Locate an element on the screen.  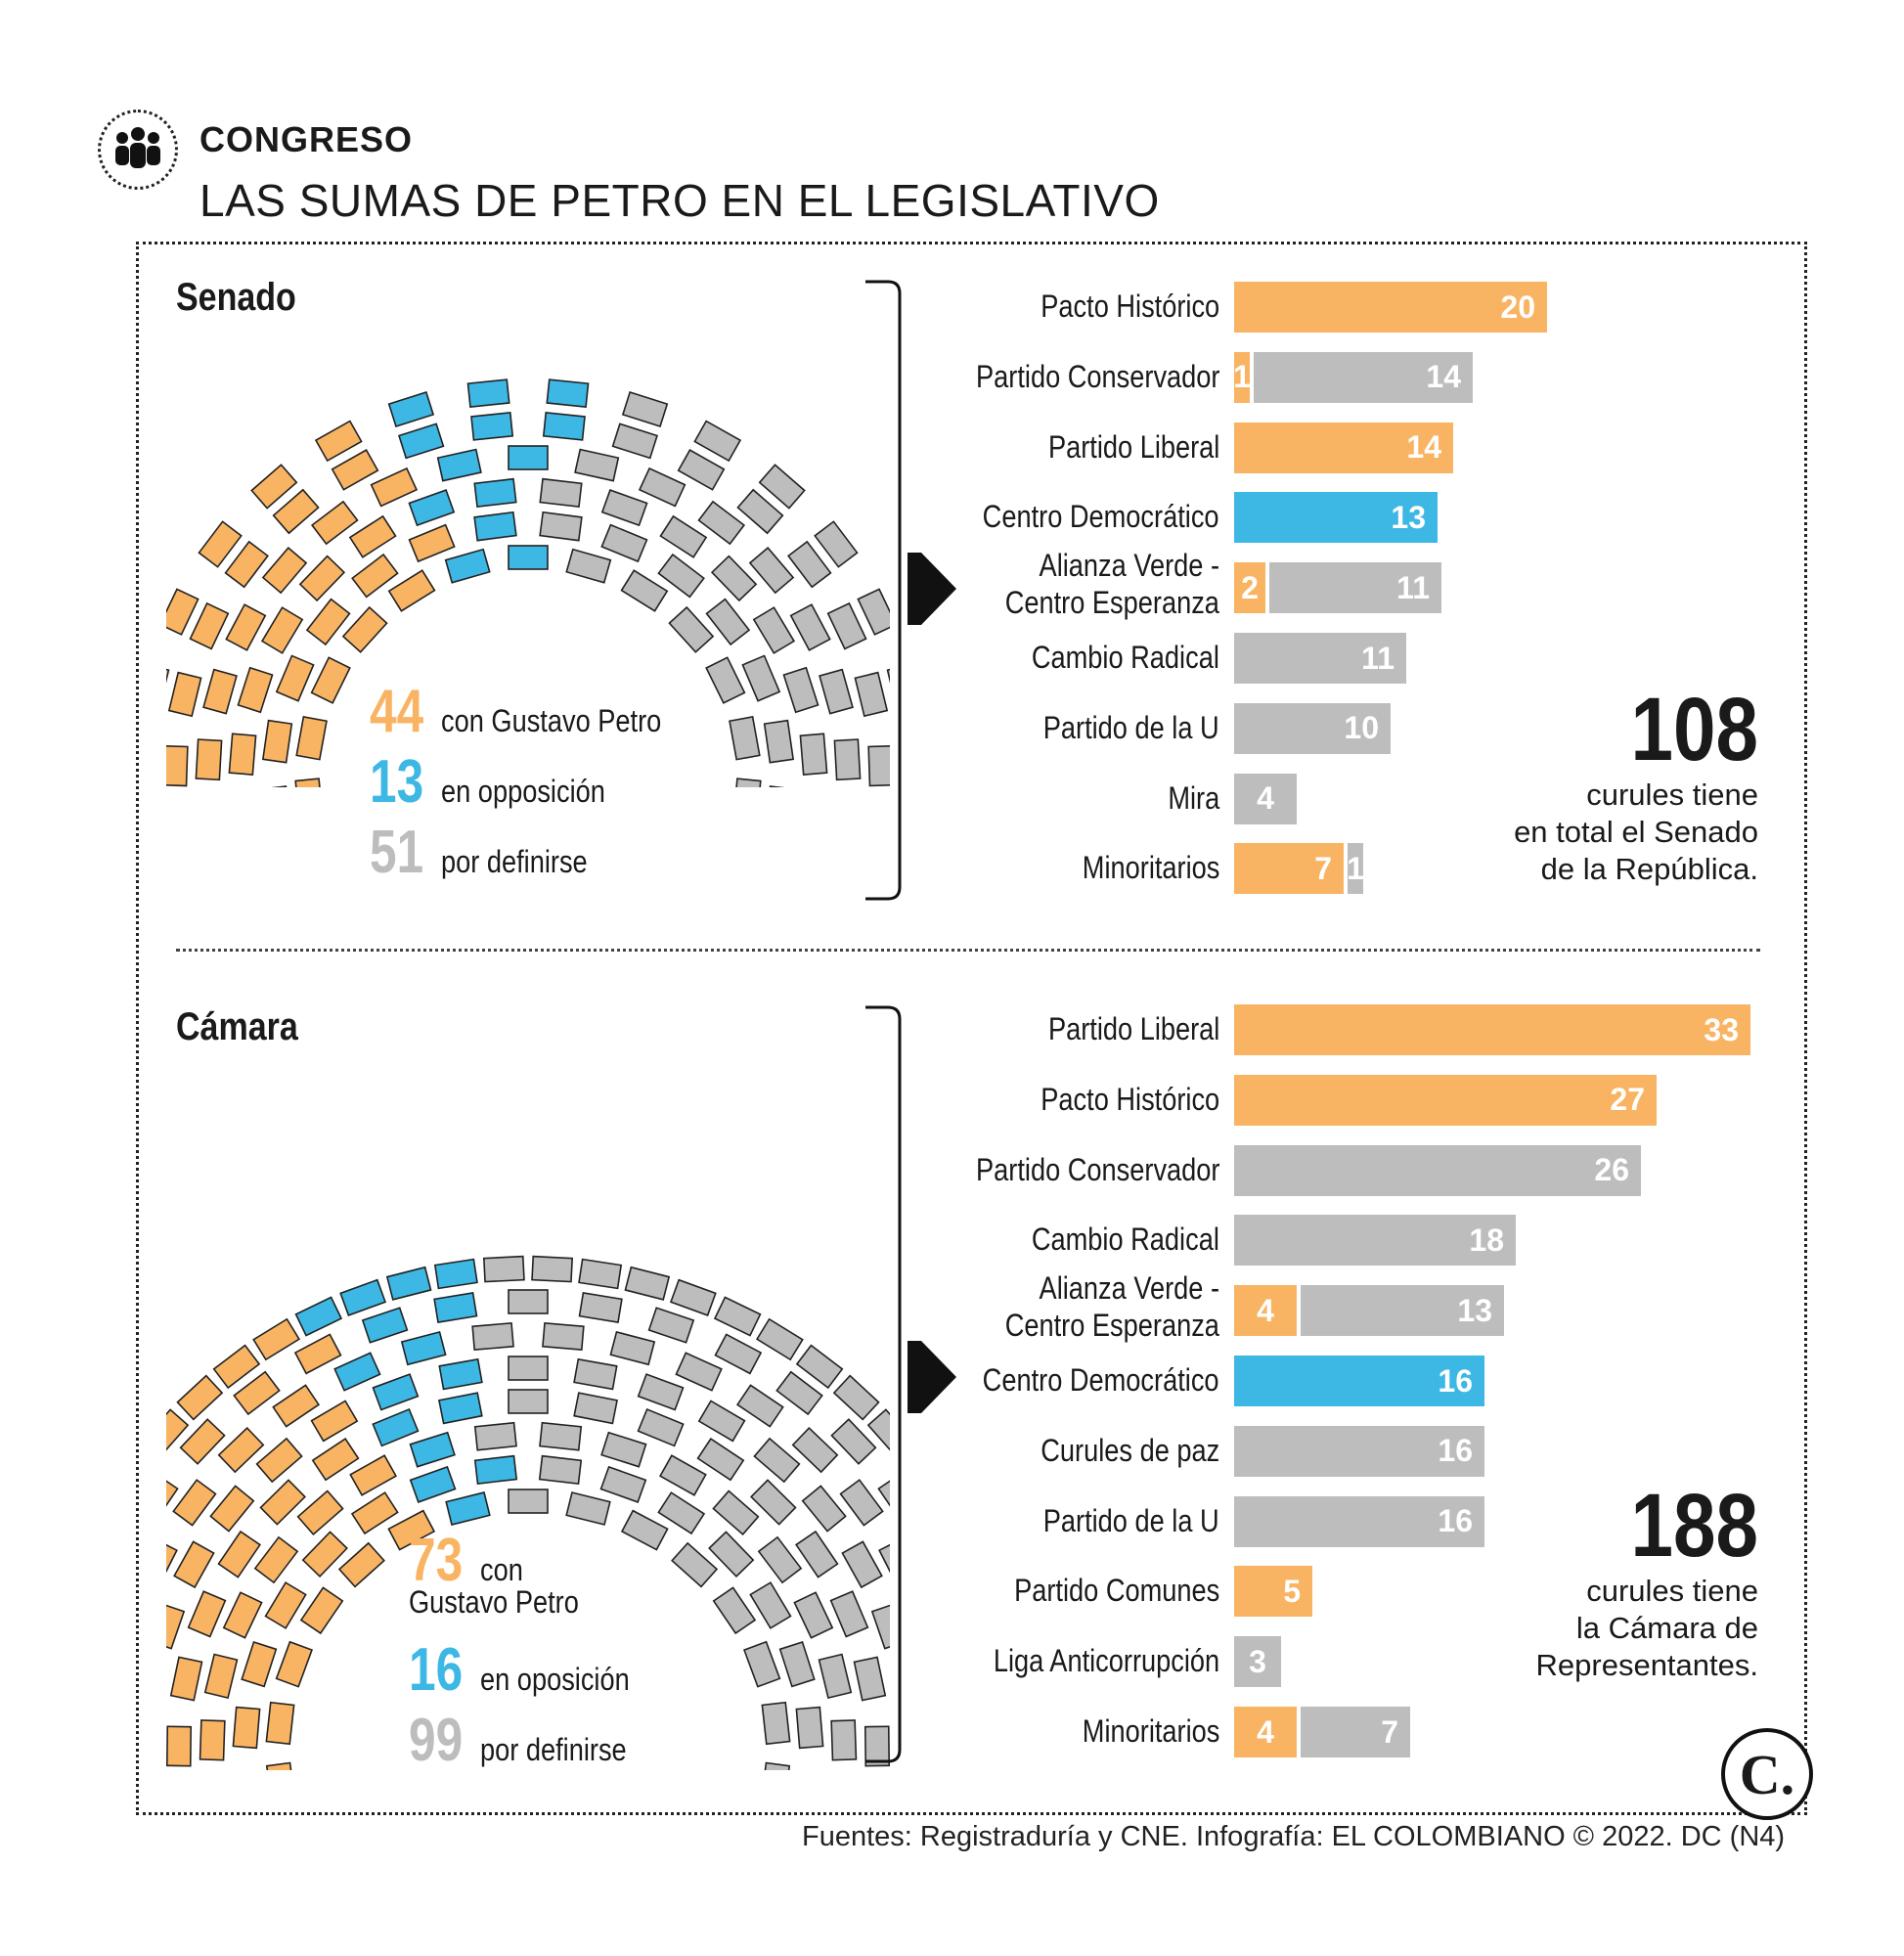
senado-legend-opposition: 13 en opposición is located at coordinates (502, 782).